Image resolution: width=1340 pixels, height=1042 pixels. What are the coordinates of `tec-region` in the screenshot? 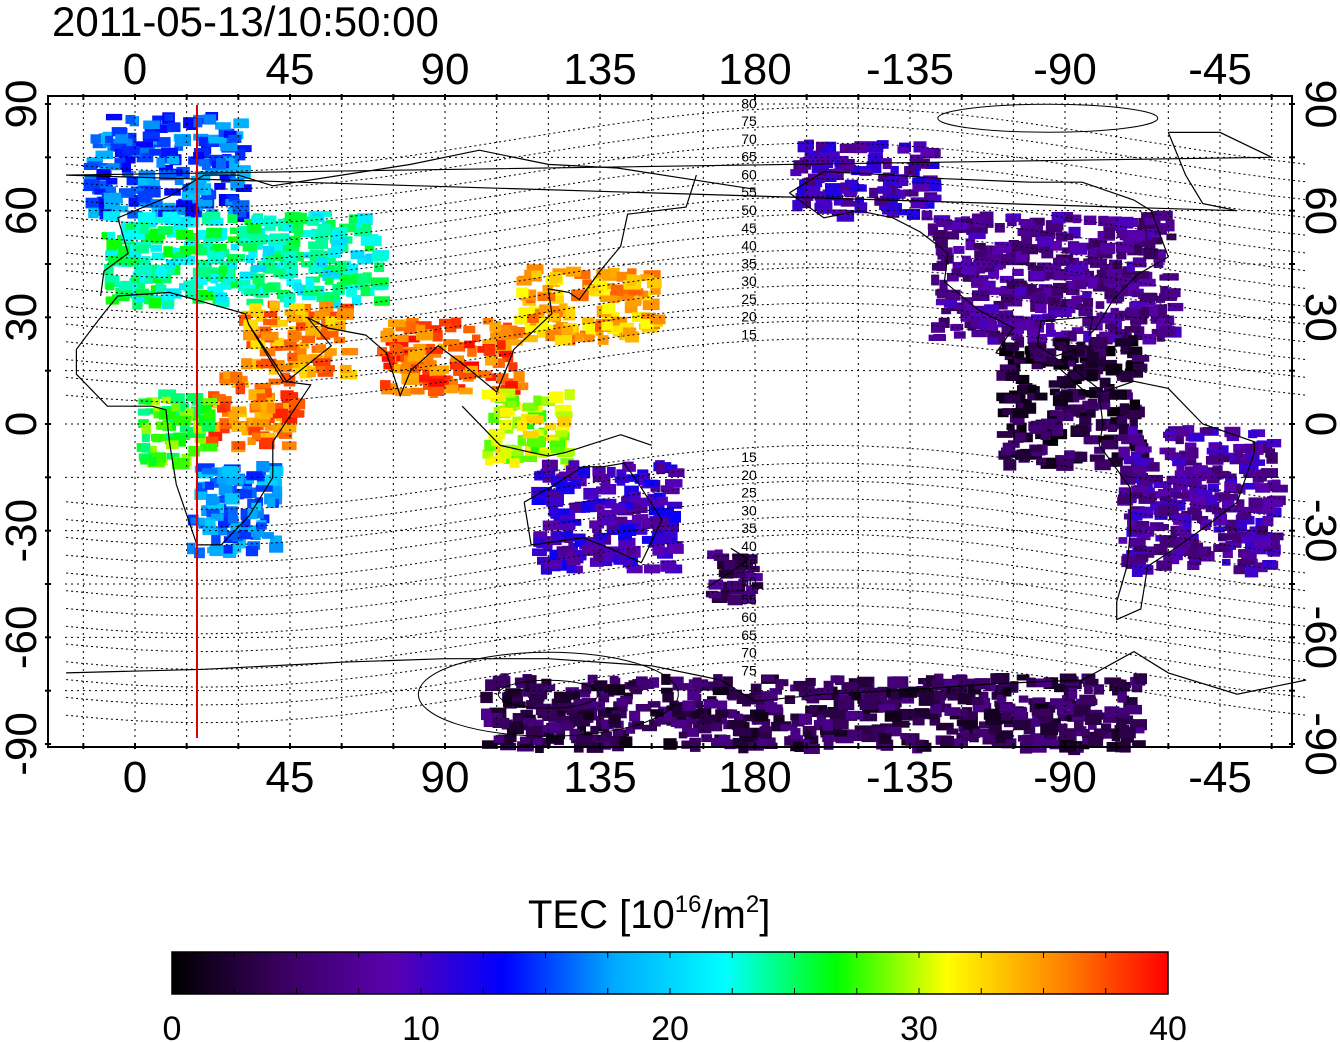 It's located at (529, 429).